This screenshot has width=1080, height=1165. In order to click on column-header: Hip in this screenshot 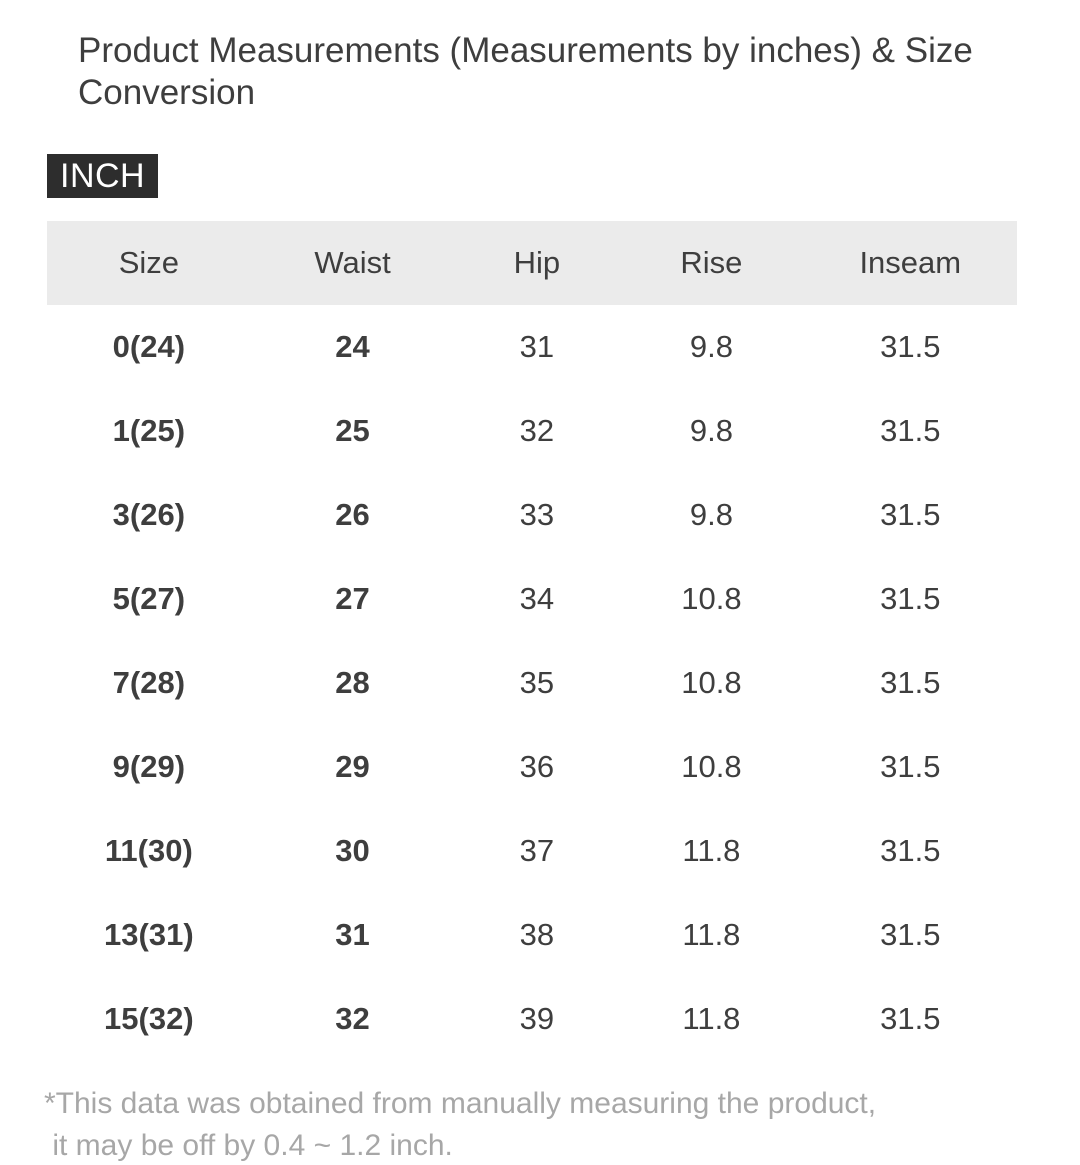, I will do `click(537, 262)`.